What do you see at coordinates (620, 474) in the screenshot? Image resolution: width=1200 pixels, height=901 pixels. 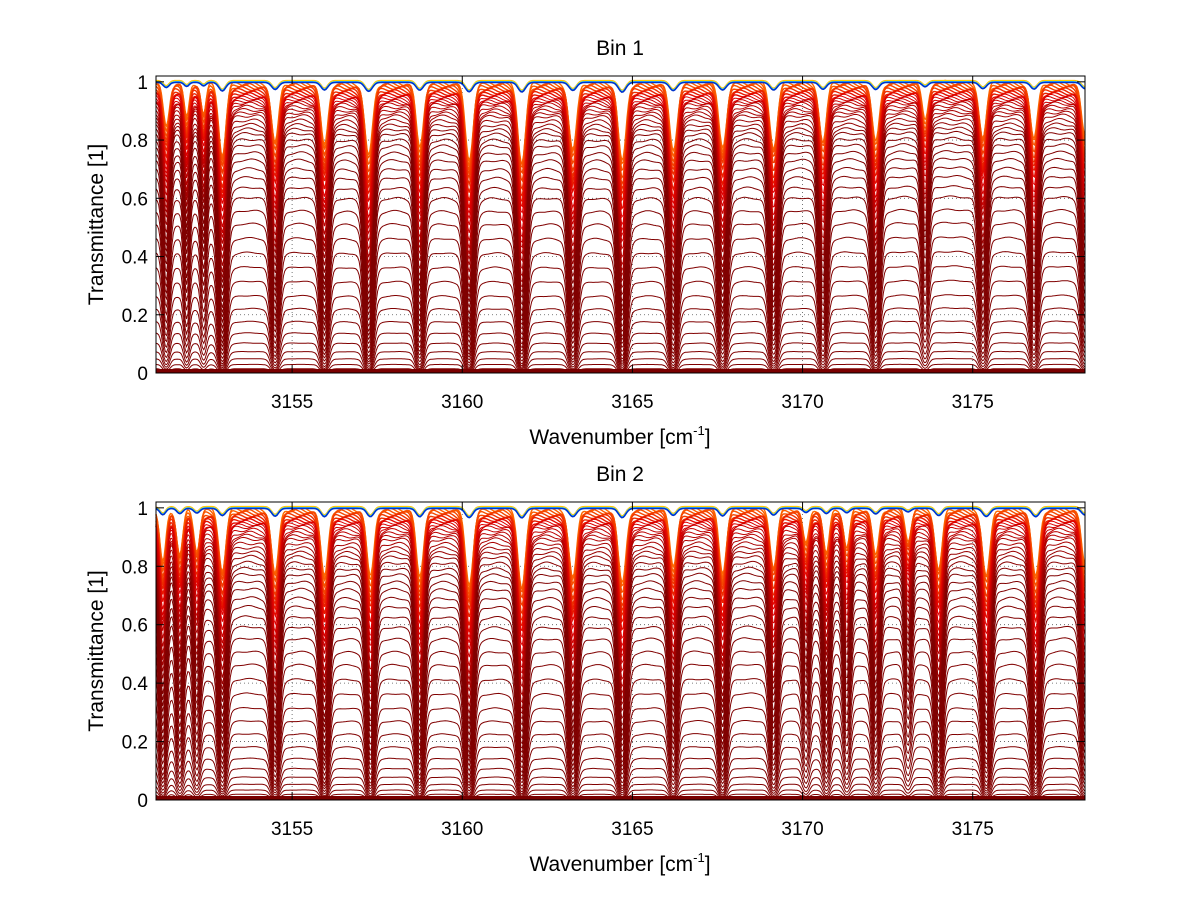 I see `chart-title: Bin 2` at bounding box center [620, 474].